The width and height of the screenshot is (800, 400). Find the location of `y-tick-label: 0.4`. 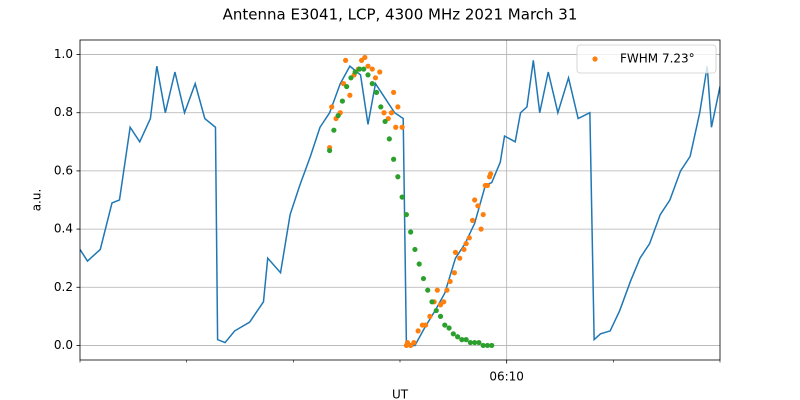

y-tick-label: 0.4 is located at coordinates (63, 229).